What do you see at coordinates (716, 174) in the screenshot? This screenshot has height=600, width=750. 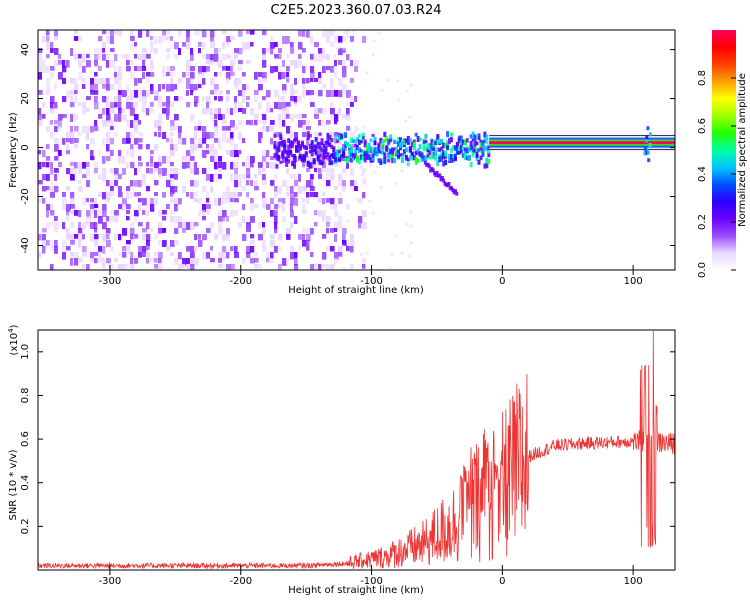 I see `colorbar-ticks: 0.00.20.40.60.8` at bounding box center [716, 174].